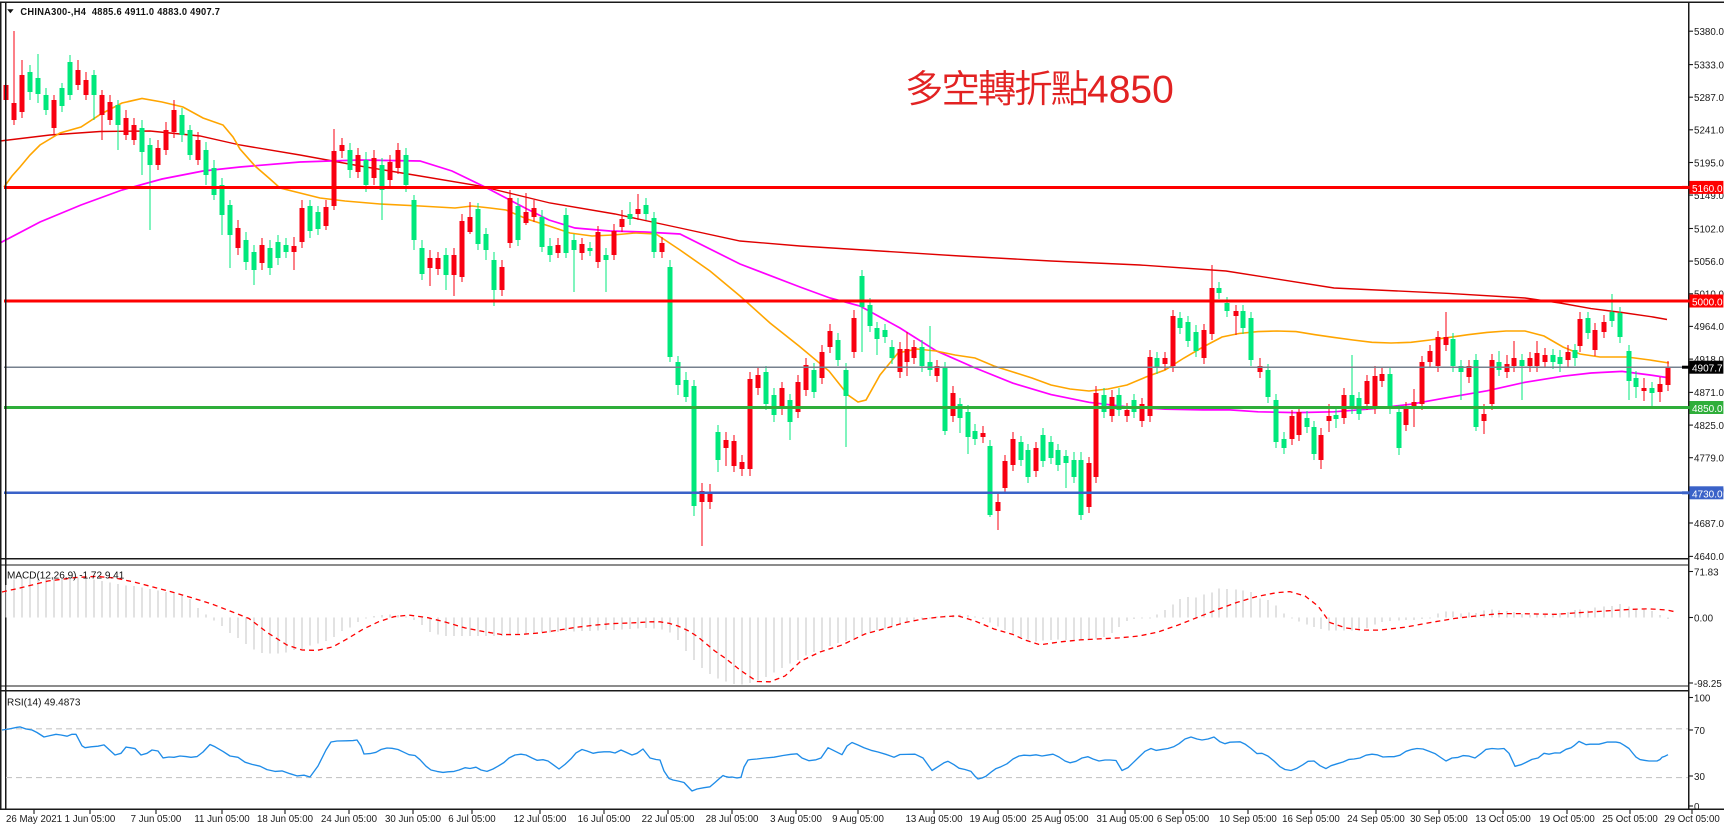  What do you see at coordinates (1183, 819) in the screenshot?
I see `svg-text: 6 Sep 05:00` at bounding box center [1183, 819].